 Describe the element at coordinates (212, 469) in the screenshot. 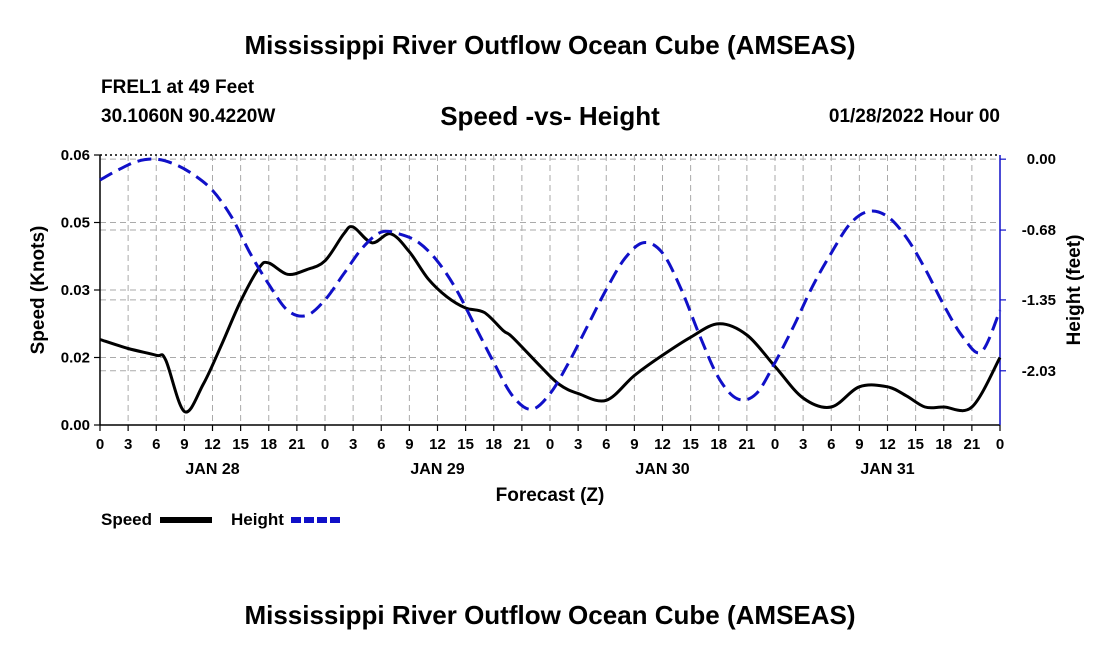

I see `x-day-label: JAN 28` at that location.